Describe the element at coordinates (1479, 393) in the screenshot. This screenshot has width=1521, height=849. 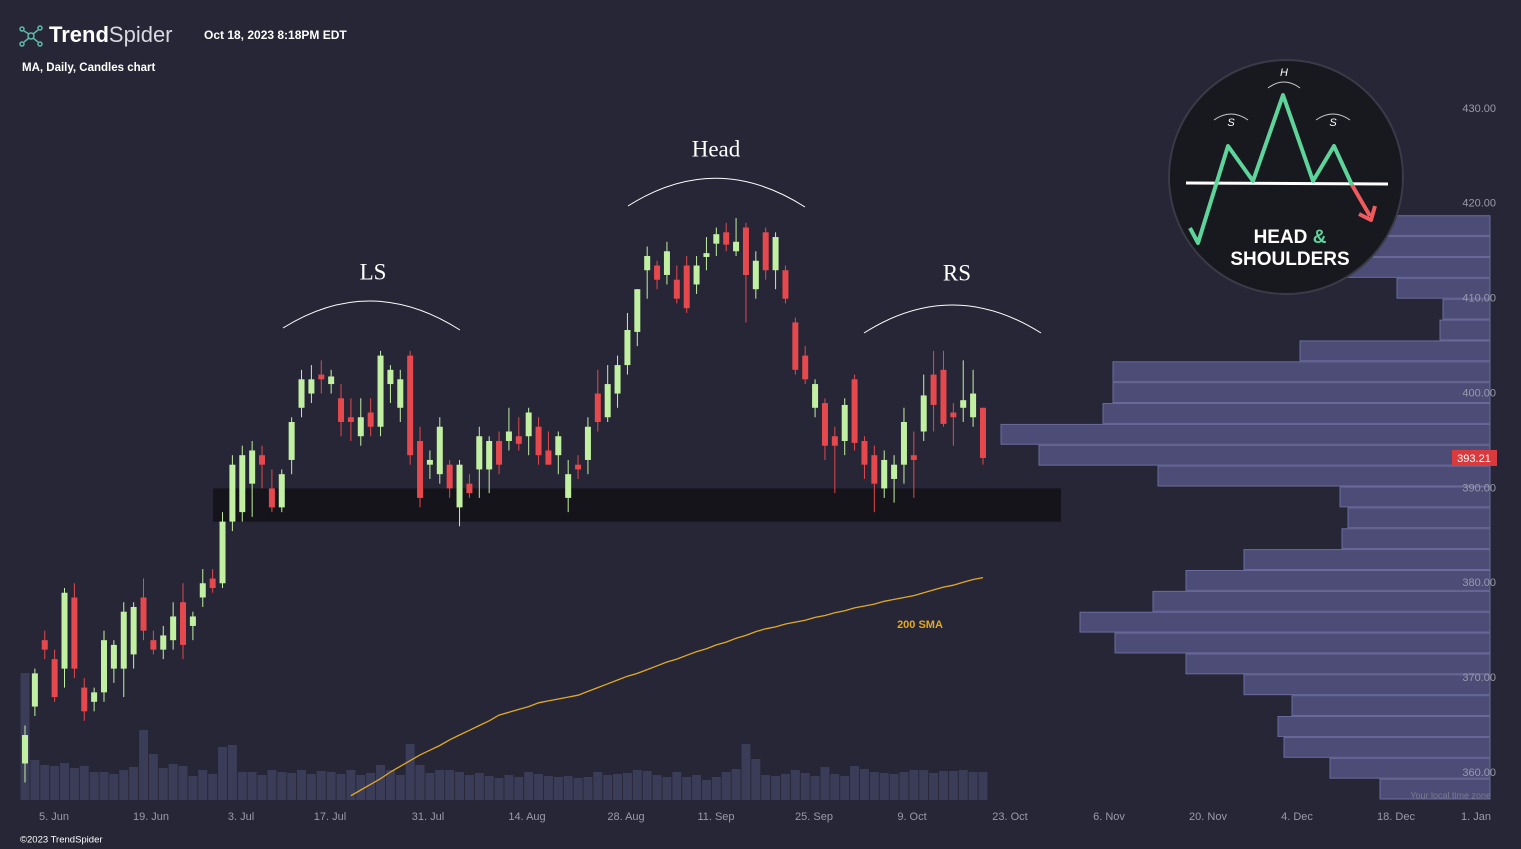
I see `y-tick-label: 400.00` at that location.